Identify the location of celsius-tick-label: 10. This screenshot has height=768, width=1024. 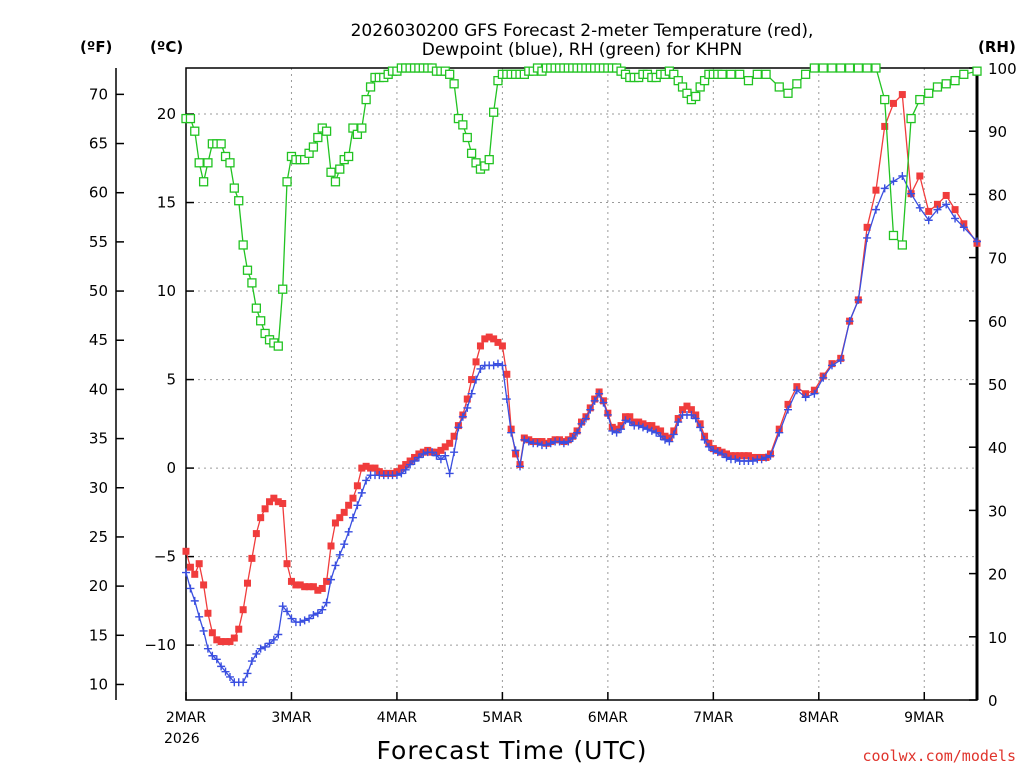
(166, 291).